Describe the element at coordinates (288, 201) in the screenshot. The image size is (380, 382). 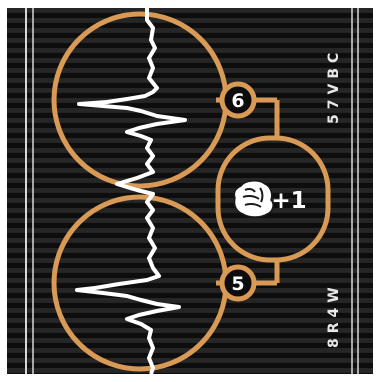
I see `center-bonus: +1` at that location.